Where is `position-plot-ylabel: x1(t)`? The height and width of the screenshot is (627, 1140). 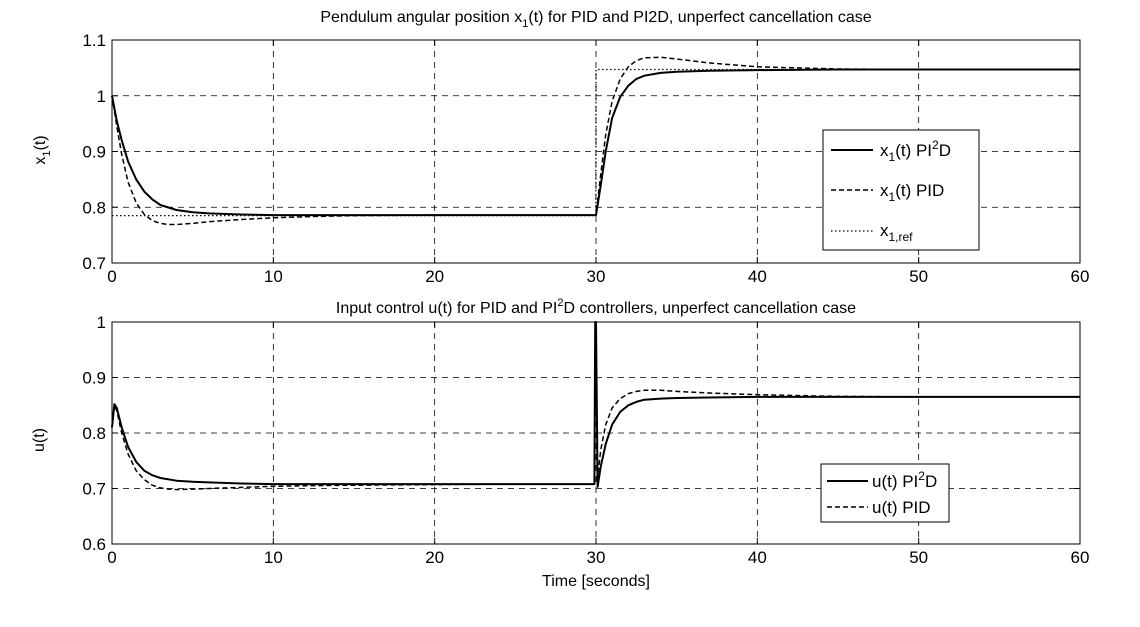
position-plot-ylabel: x1(t) is located at coordinates (42, 149).